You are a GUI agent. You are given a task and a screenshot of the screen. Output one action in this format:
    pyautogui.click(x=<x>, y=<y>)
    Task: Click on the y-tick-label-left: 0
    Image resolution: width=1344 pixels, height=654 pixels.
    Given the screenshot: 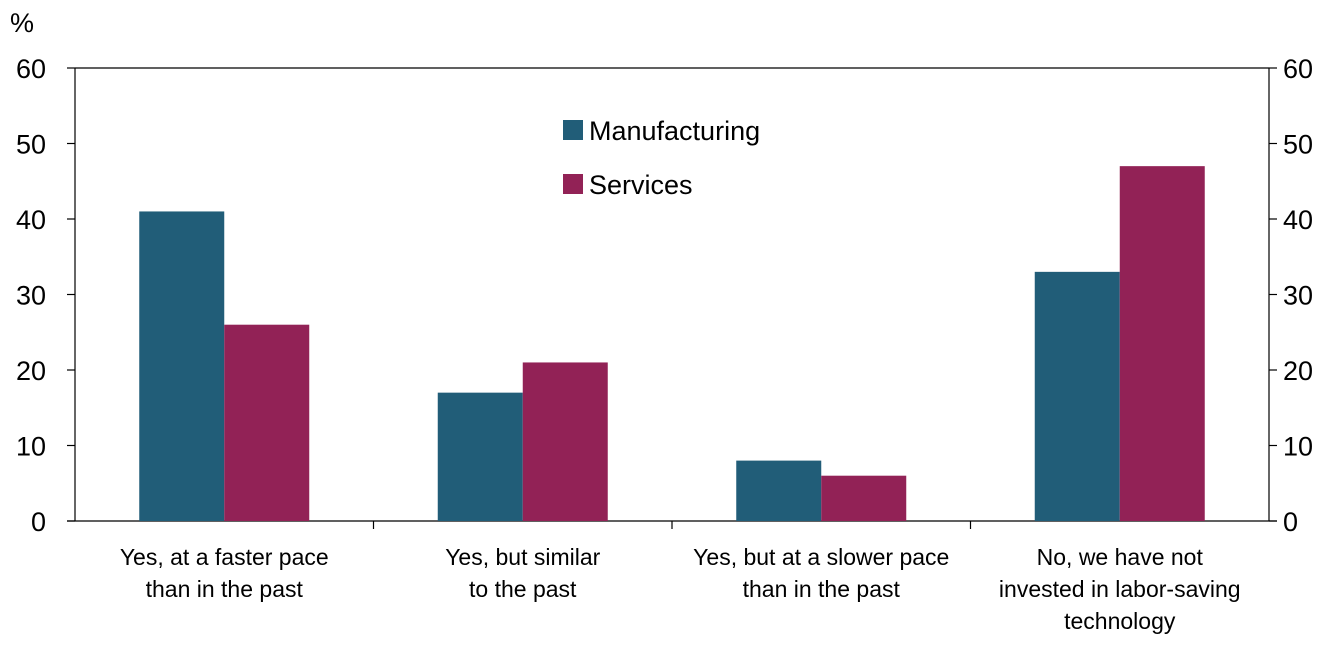 What is the action you would take?
    pyautogui.click(x=38, y=522)
    